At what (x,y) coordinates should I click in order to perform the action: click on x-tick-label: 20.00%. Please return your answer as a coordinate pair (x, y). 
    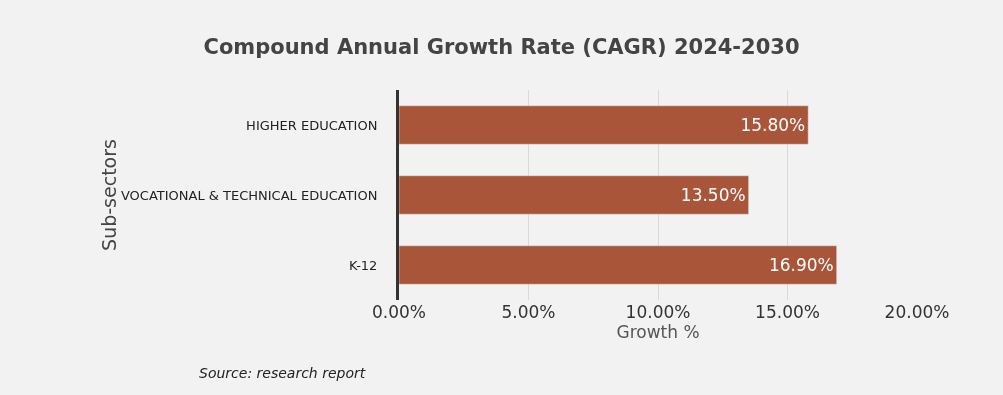
    Looking at the image, I should click on (917, 312).